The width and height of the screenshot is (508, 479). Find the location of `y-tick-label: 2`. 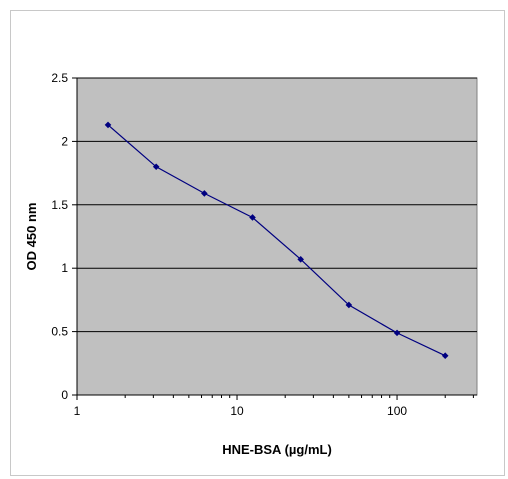

y-tick-label: 2 is located at coordinates (64, 141).